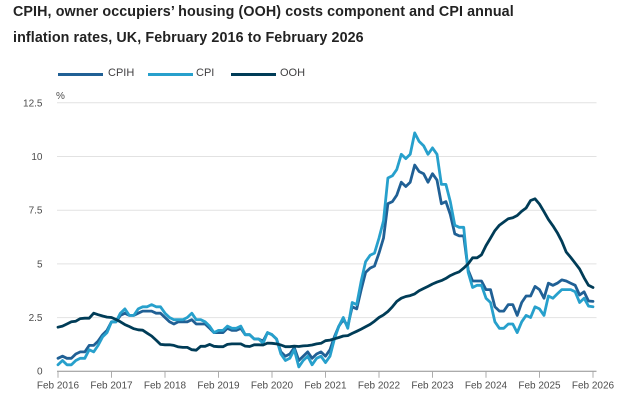 The width and height of the screenshot is (634, 411). What do you see at coordinates (40, 372) in the screenshot?
I see `svg-text: 0` at bounding box center [40, 372].